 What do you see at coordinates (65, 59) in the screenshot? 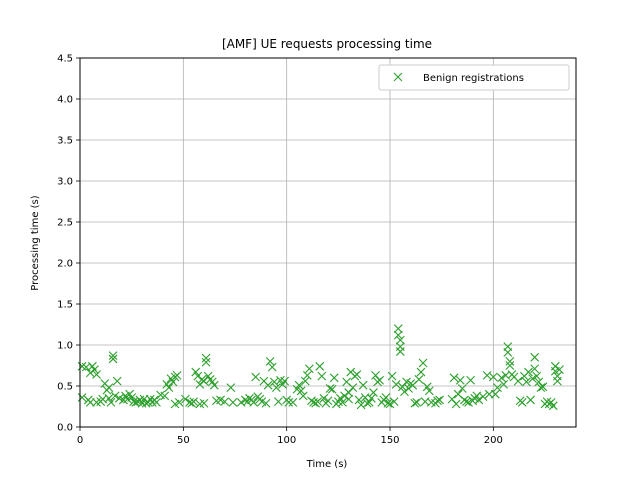
I see `y-tick-label: 4.5` at bounding box center [65, 59].